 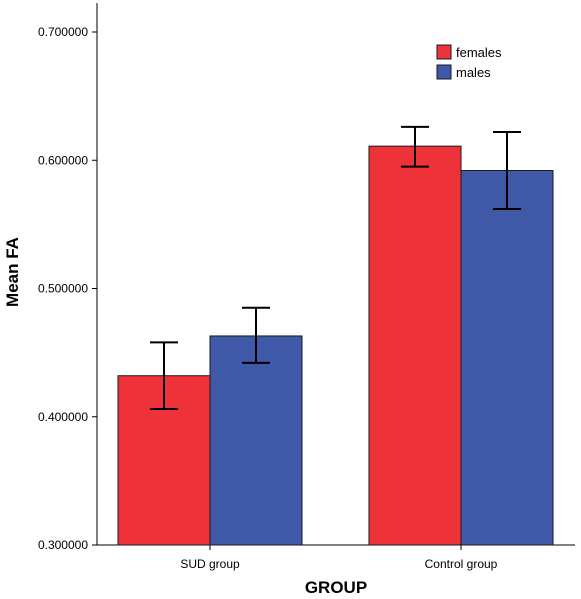 I want to click on x-axis: SUD group Control group, so click(x=339, y=558).